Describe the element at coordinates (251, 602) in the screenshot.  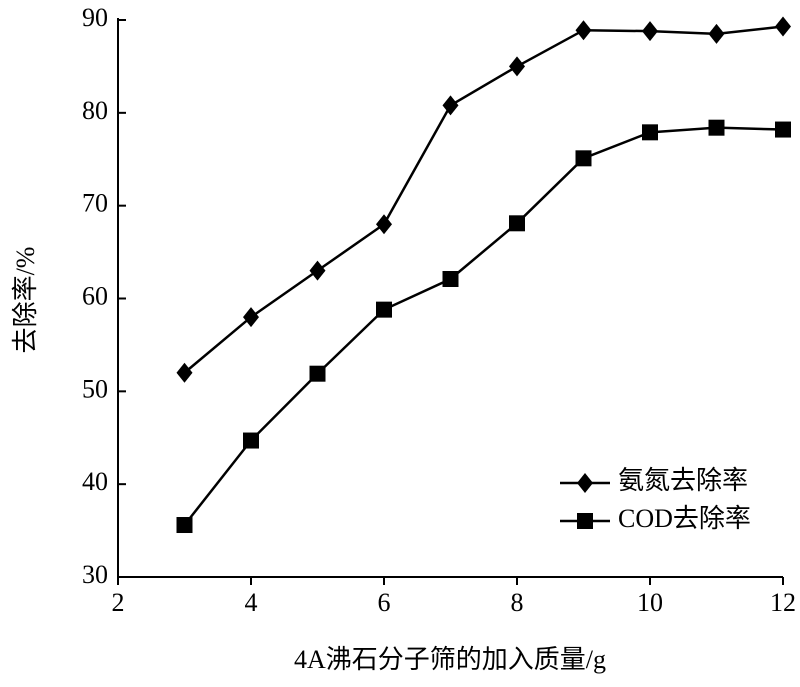
I see `x-tick-label: 4` at that location.